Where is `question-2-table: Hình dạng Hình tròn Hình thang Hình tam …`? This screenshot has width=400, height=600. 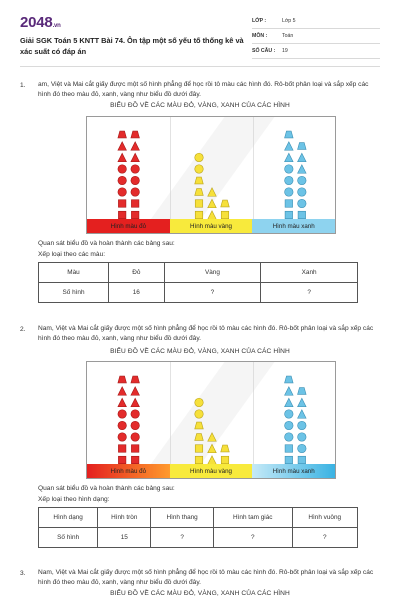 question-2-table: Hình dạng Hình tròn Hình thang Hình tam … is located at coordinates (198, 527).